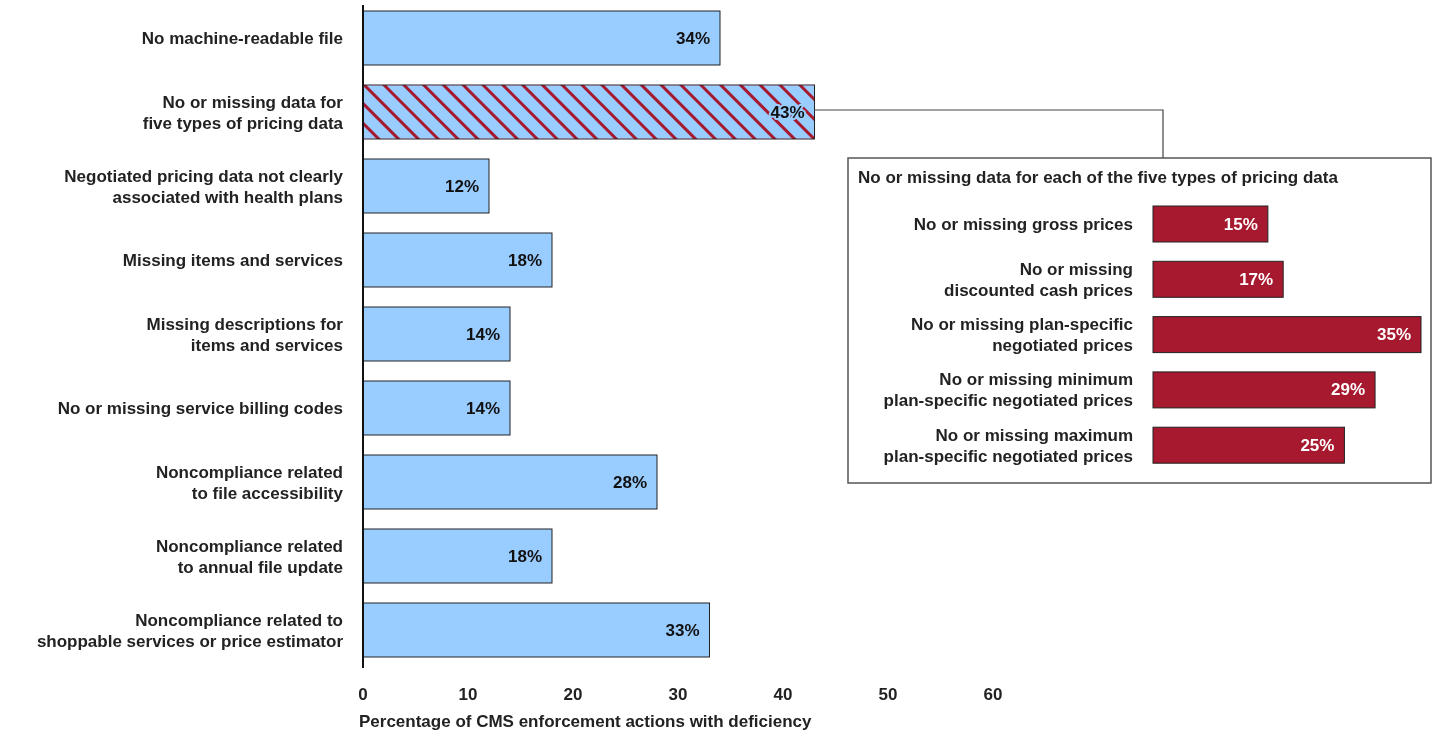 The image size is (1440, 730). Describe the element at coordinates (200, 408) in the screenshot. I see `y-tick-label: No or missing service billing codes` at that location.